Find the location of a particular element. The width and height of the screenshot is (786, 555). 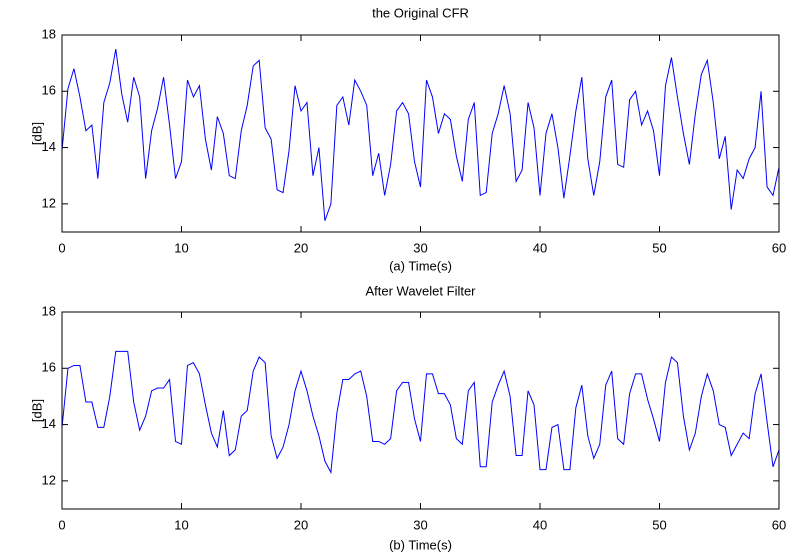

x-axis-label: (a) Time(s) is located at coordinates (420, 265).